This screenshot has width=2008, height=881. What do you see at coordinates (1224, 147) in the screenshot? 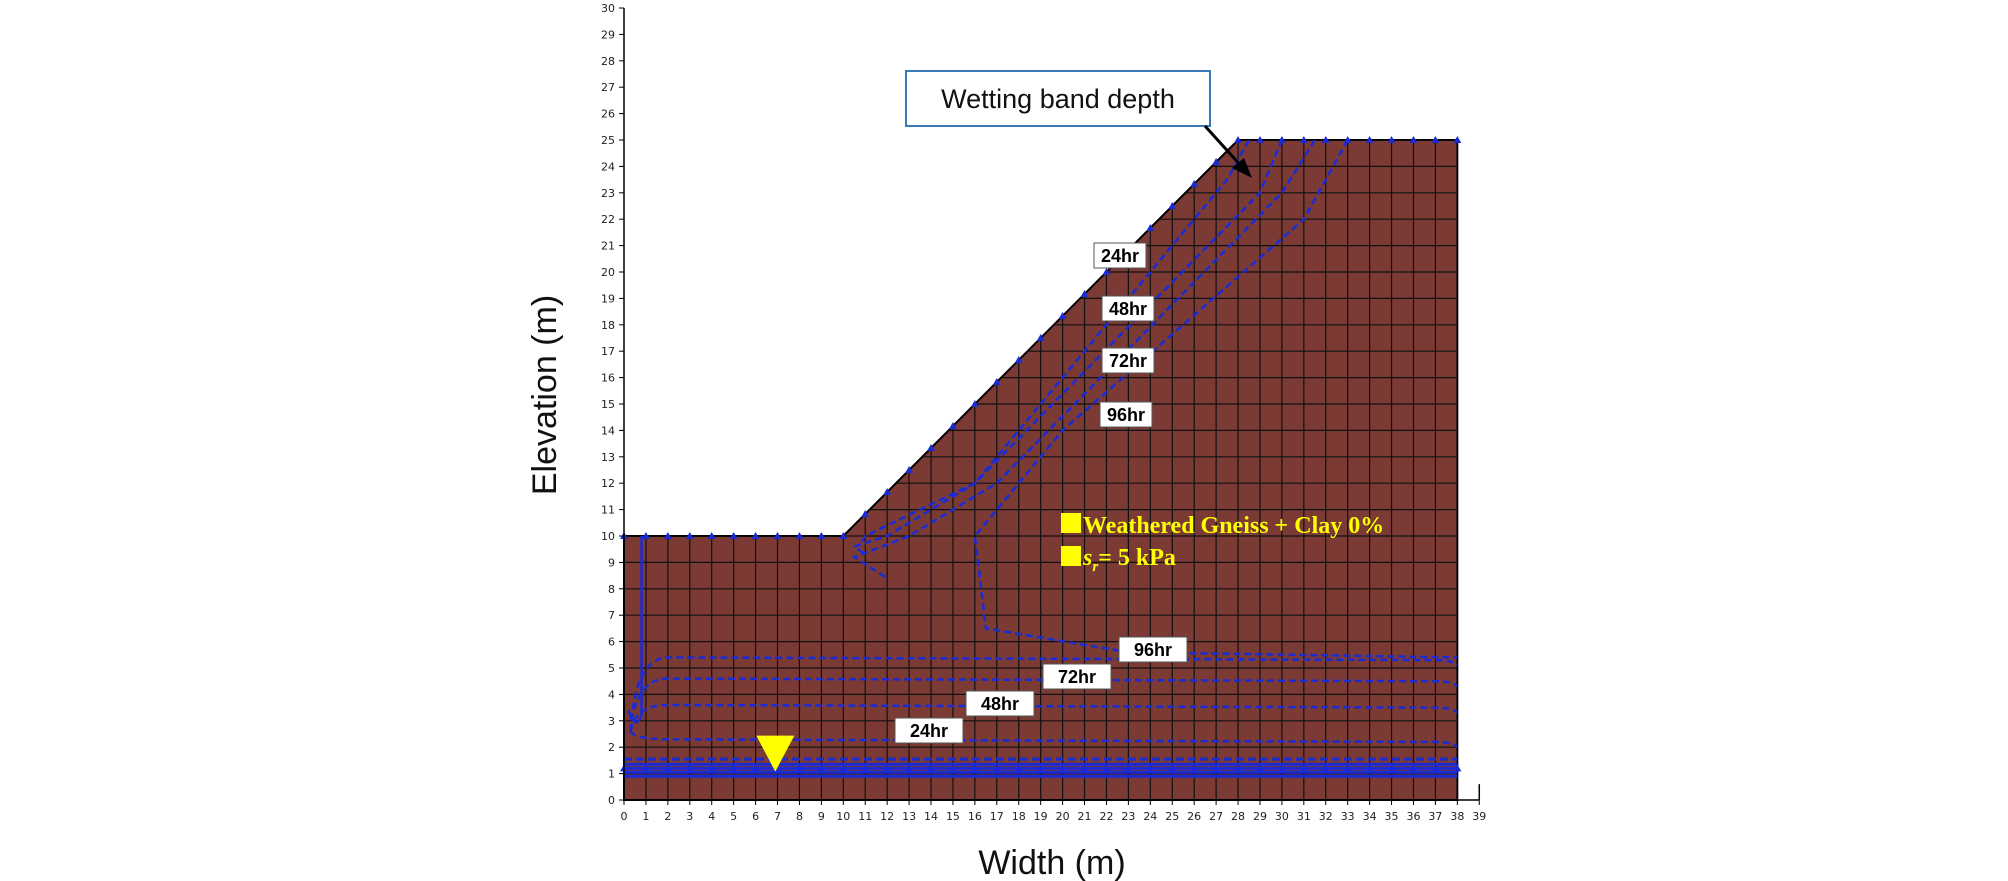
I see `callout-arrow` at bounding box center [1224, 147].